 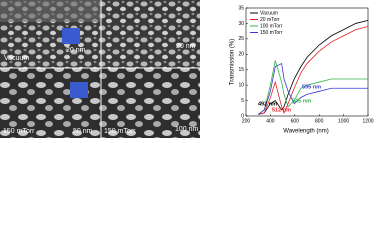 I want to click on y-axis-title: Transmission (%), so click(x=233, y=62).